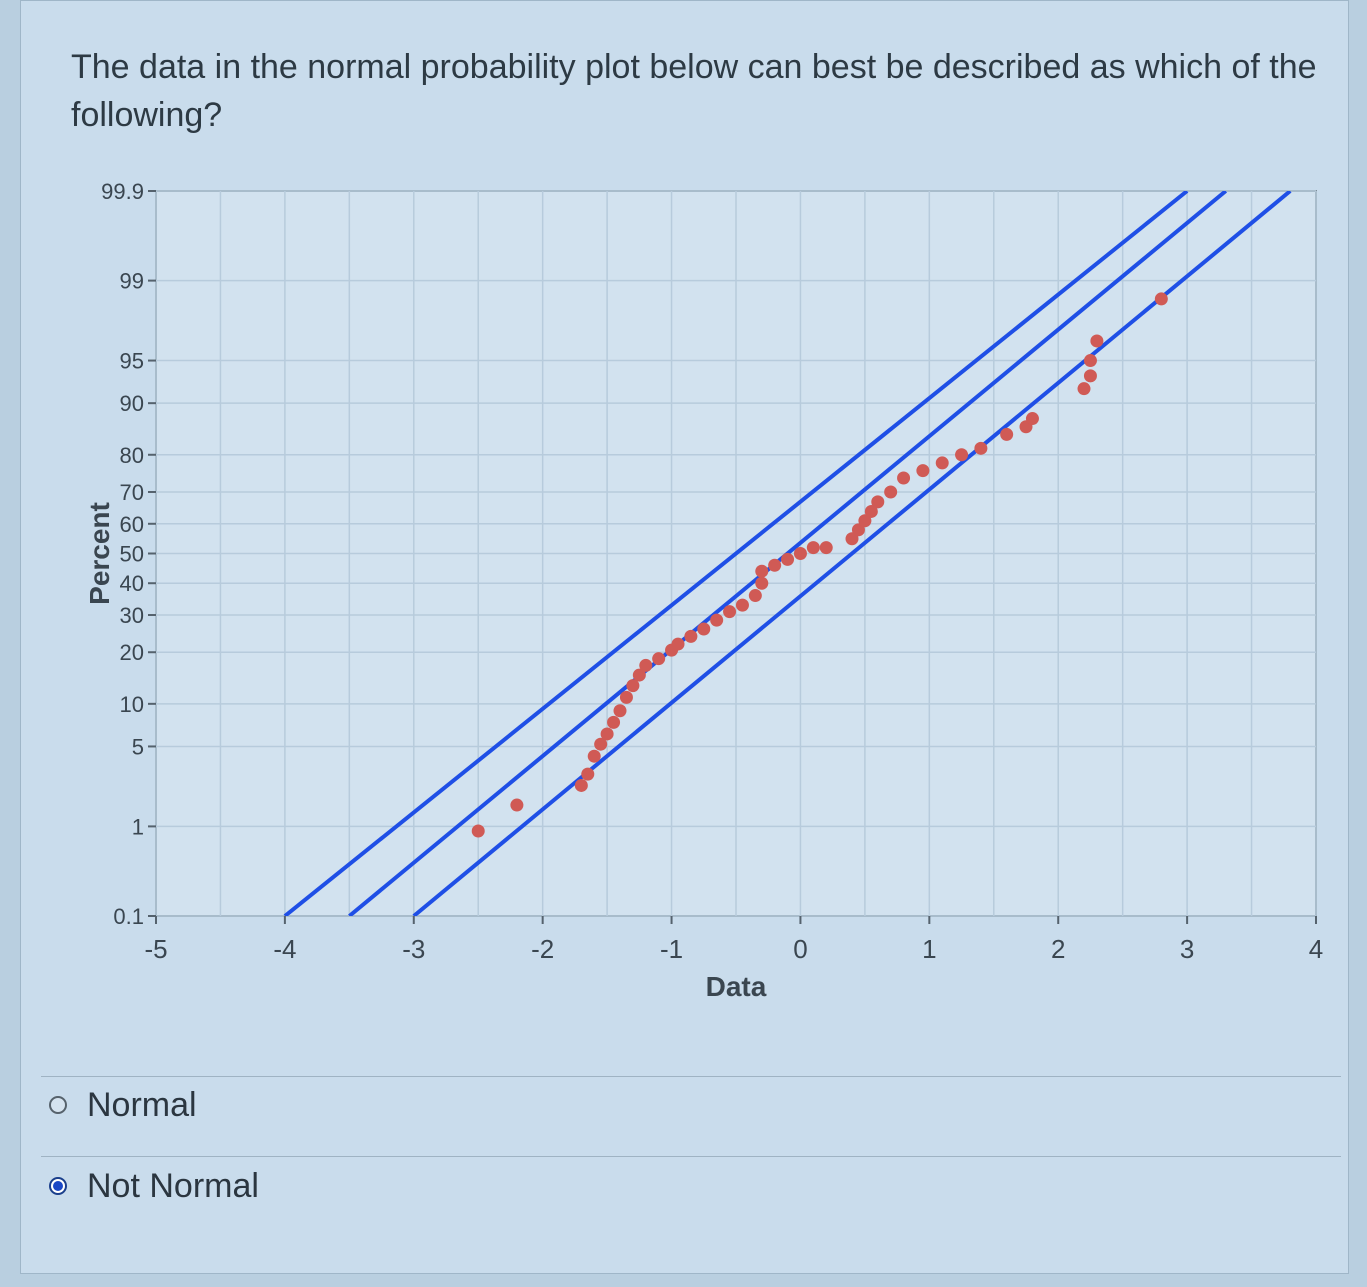 This screenshot has width=1367, height=1287. Describe the element at coordinates (542, 949) in the screenshot. I see `x-tick-label: -2` at that location.